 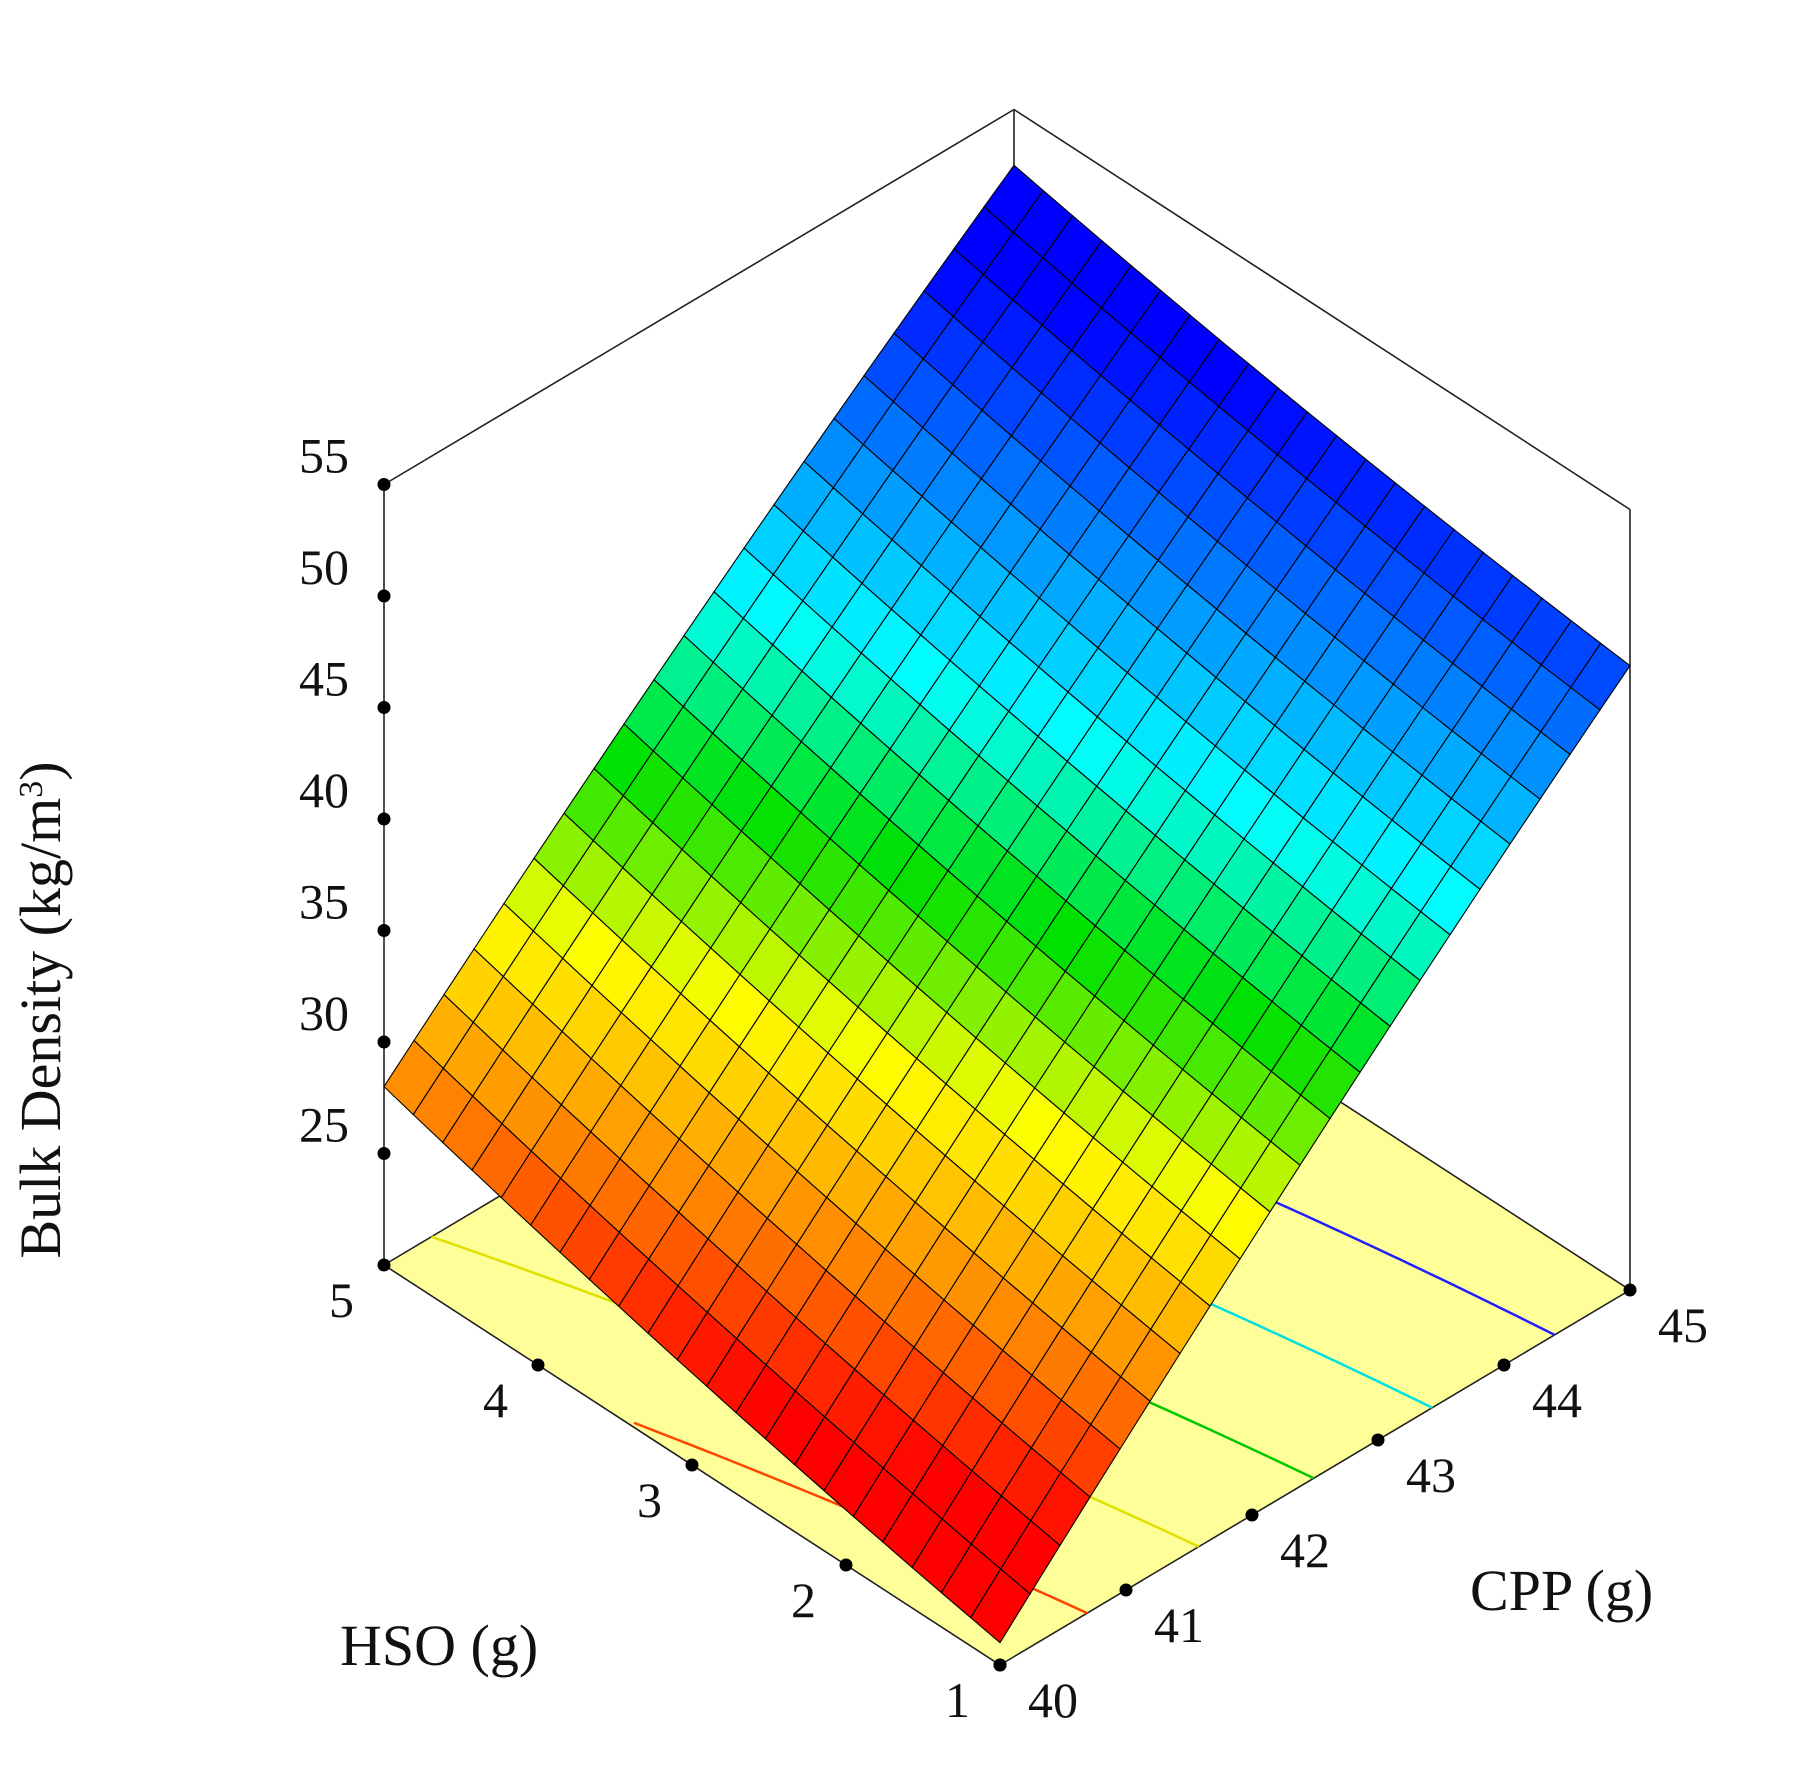 I want to click on z-tick-label-55: 55, so click(x=324, y=456).